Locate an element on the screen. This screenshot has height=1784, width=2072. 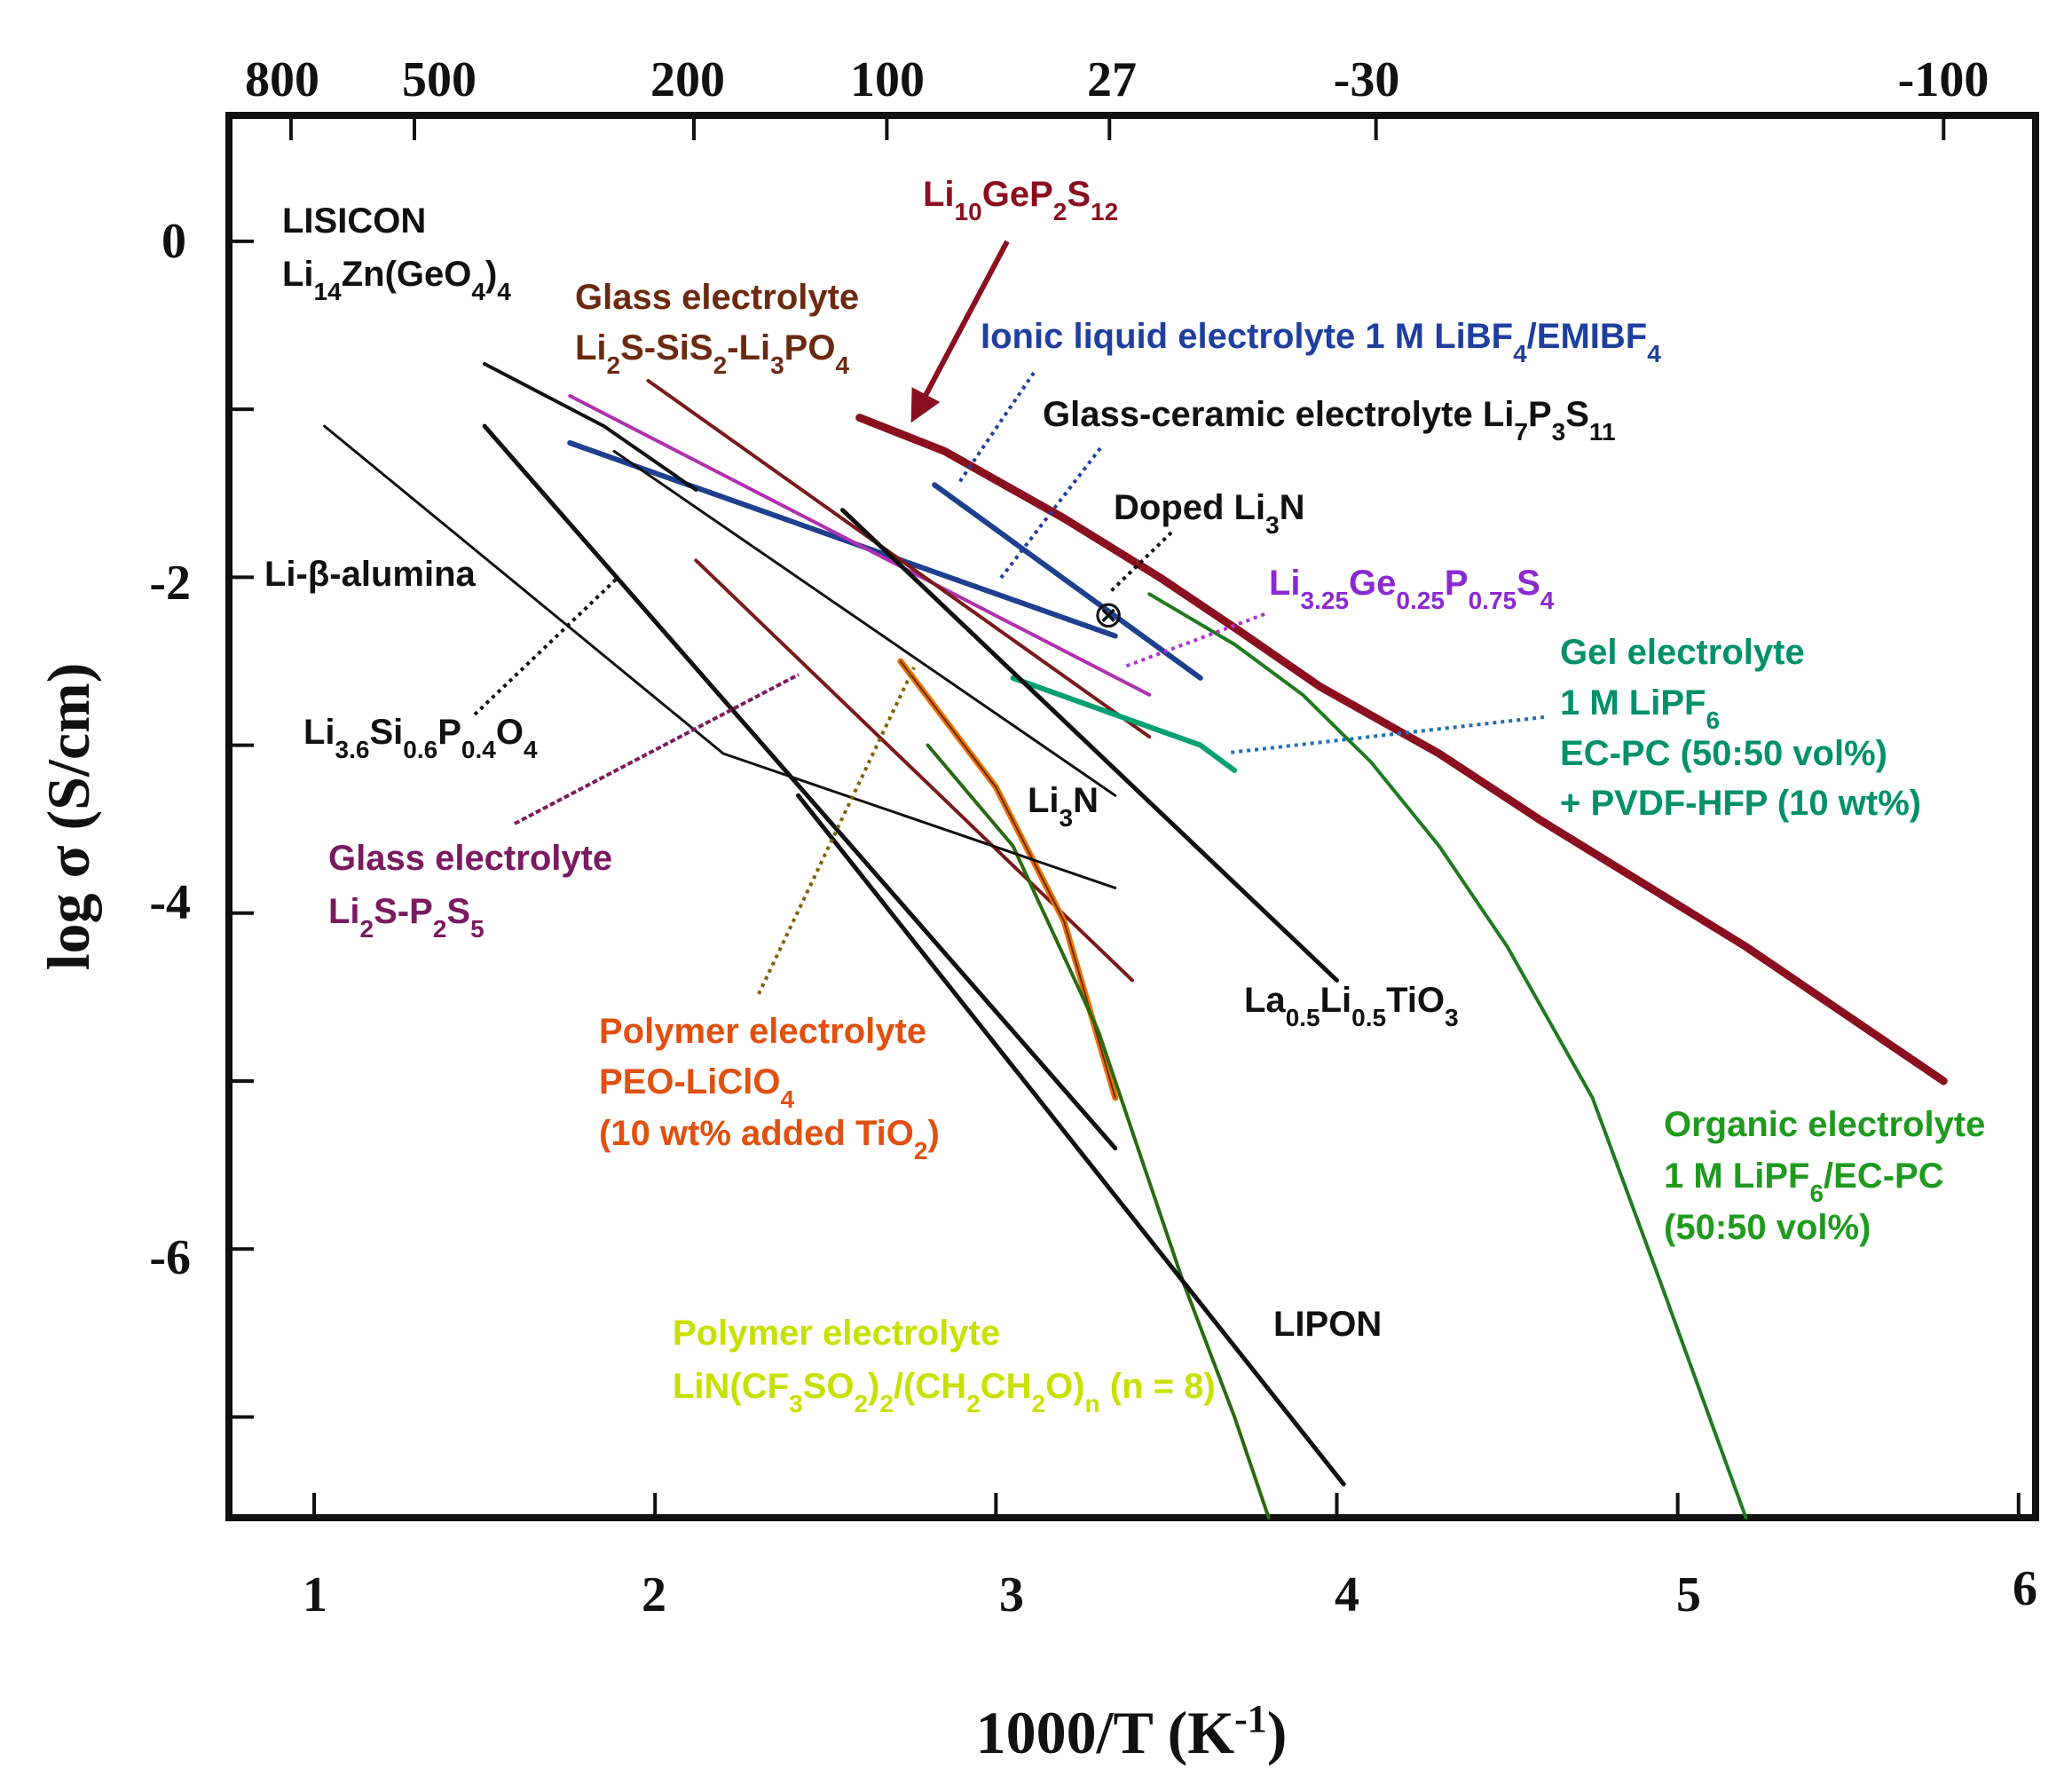
y-tick-label-m4: -4 is located at coordinates (170, 902).